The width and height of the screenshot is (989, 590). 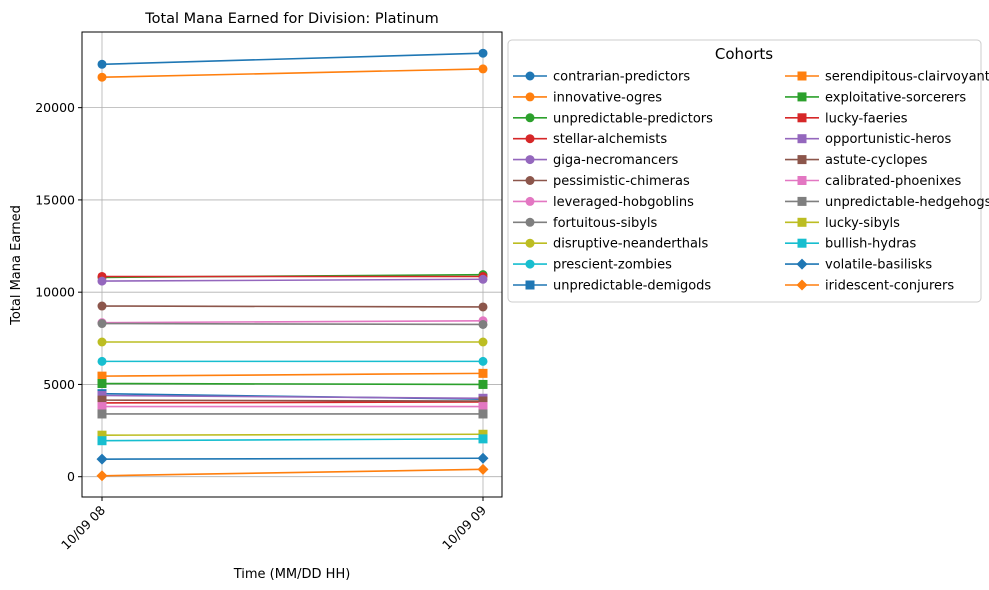 What do you see at coordinates (876, 160) in the screenshot?
I see `legend-label: astute-cyclopes` at bounding box center [876, 160].